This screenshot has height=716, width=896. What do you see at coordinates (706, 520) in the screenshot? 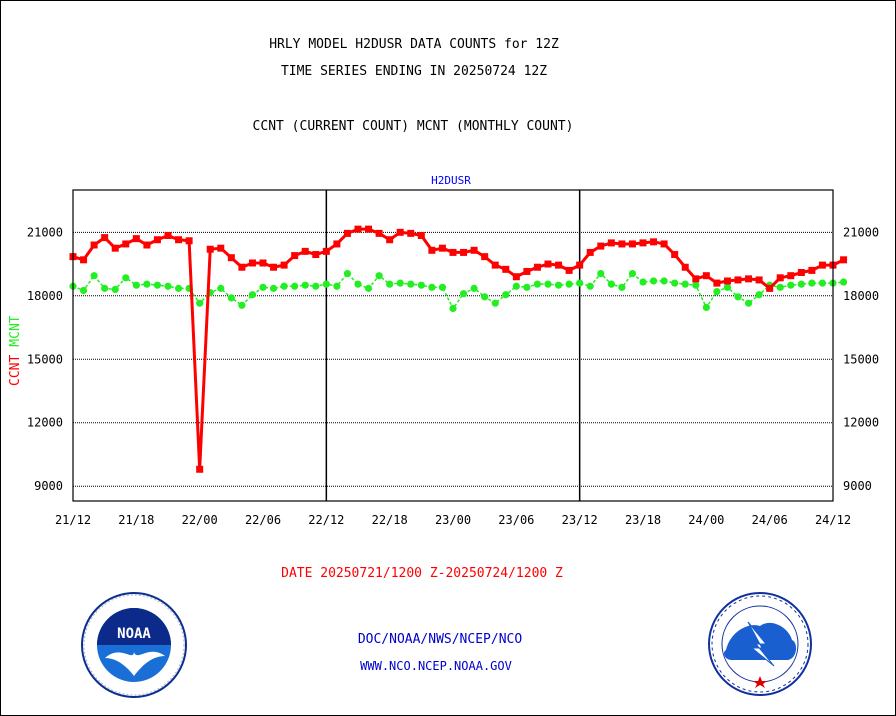
I see `x-tick-label: 24/00` at bounding box center [706, 520].